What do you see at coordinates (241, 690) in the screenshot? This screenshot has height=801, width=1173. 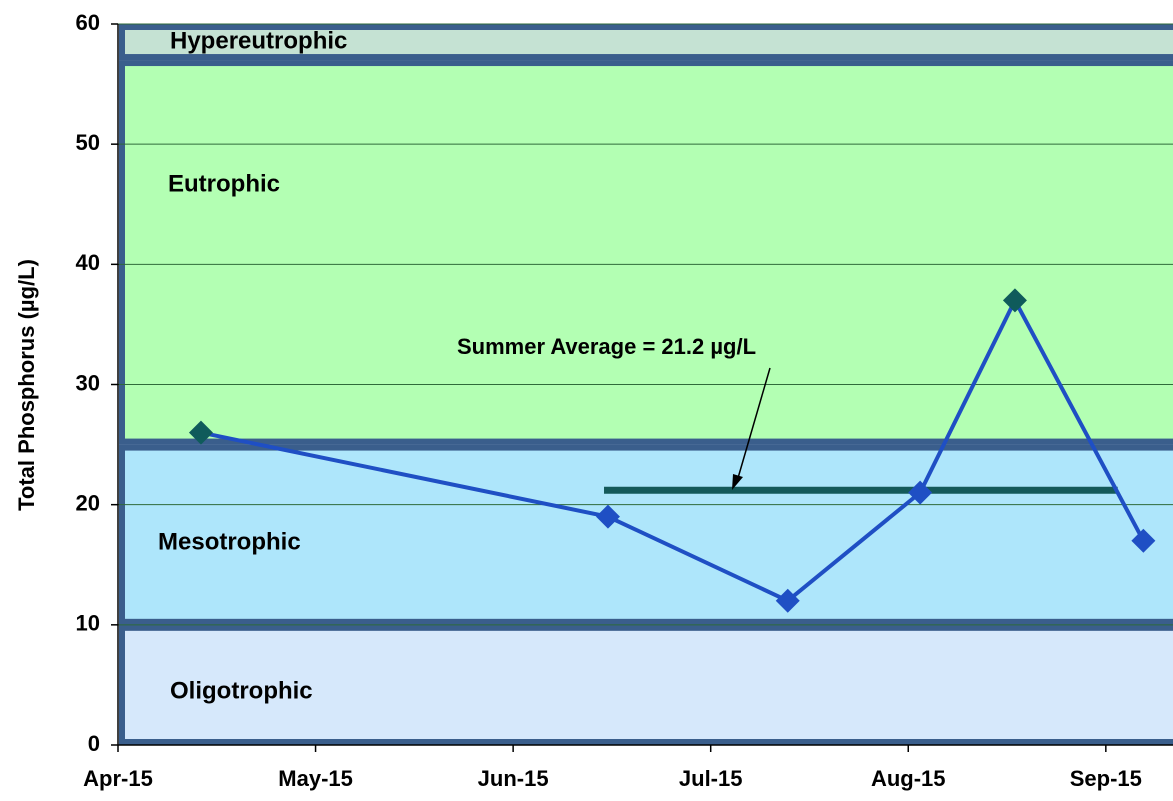 I see `band-label: Oligotrophic` at bounding box center [241, 690].